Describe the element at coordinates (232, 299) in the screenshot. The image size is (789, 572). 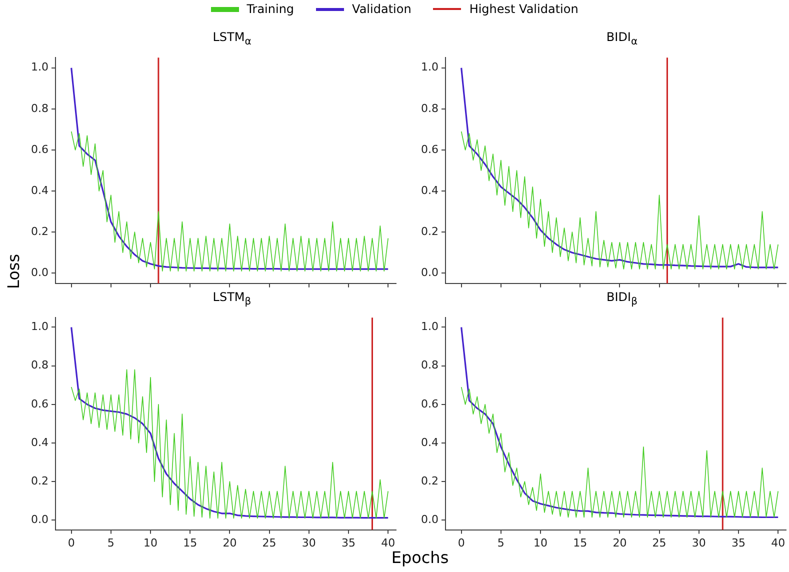
I see `chart-title: LSTM$_{β}$` at that location.